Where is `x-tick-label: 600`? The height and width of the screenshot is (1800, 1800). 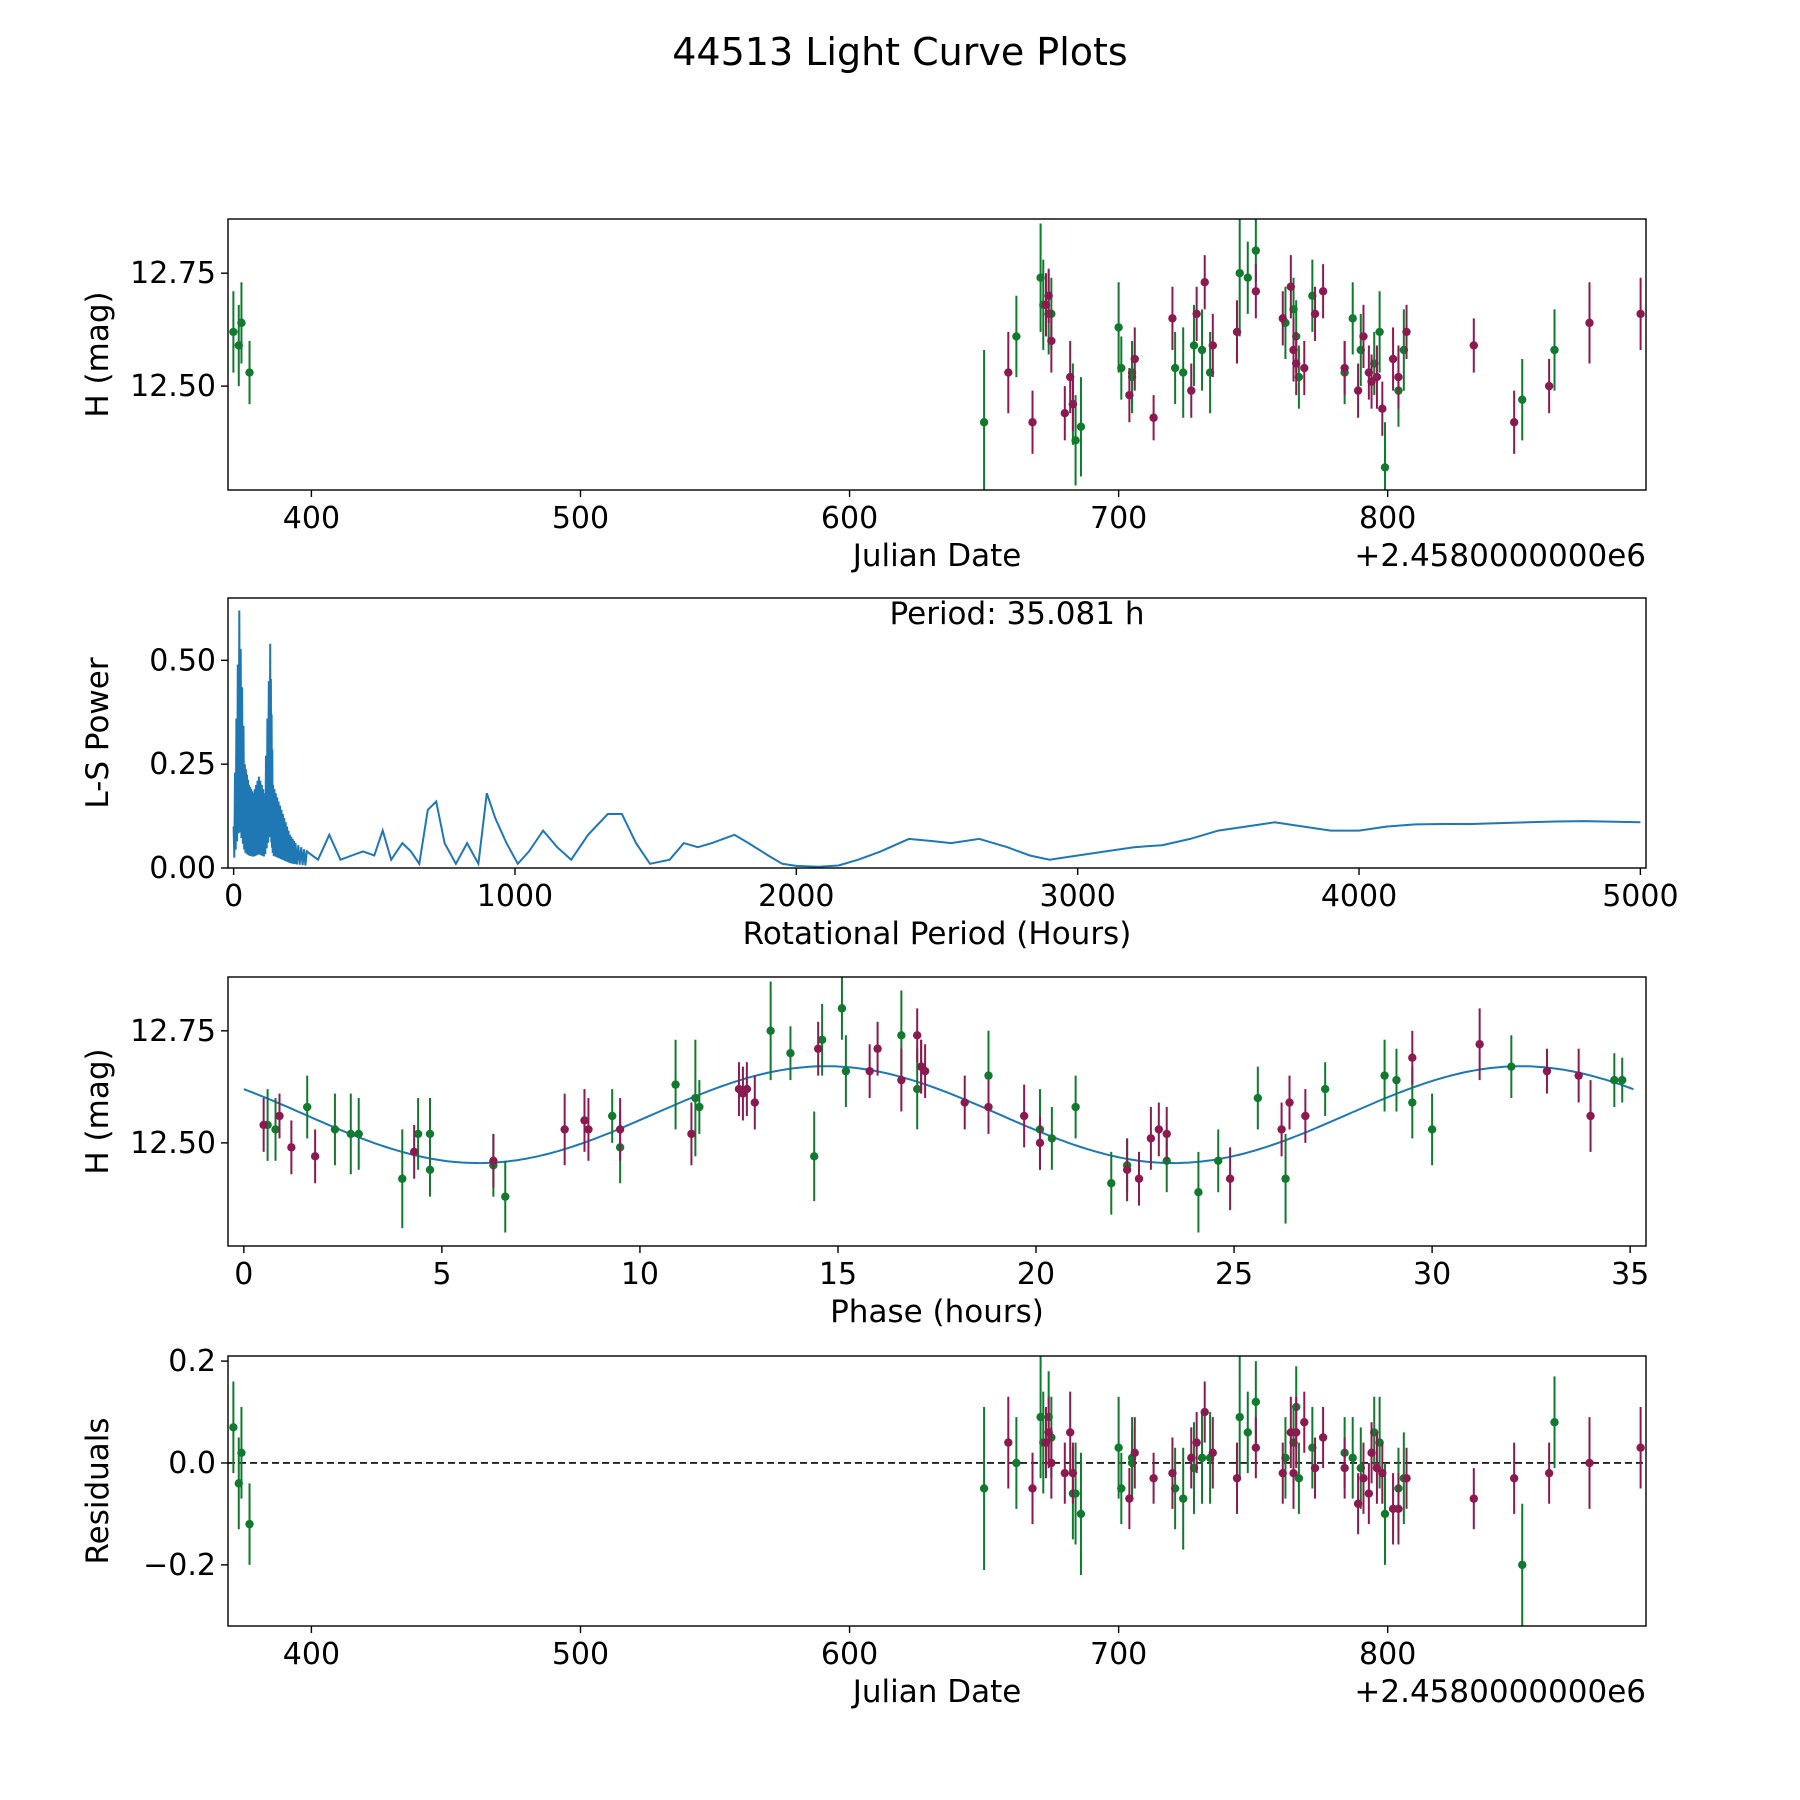
x-tick-label: 600 is located at coordinates (849, 1654).